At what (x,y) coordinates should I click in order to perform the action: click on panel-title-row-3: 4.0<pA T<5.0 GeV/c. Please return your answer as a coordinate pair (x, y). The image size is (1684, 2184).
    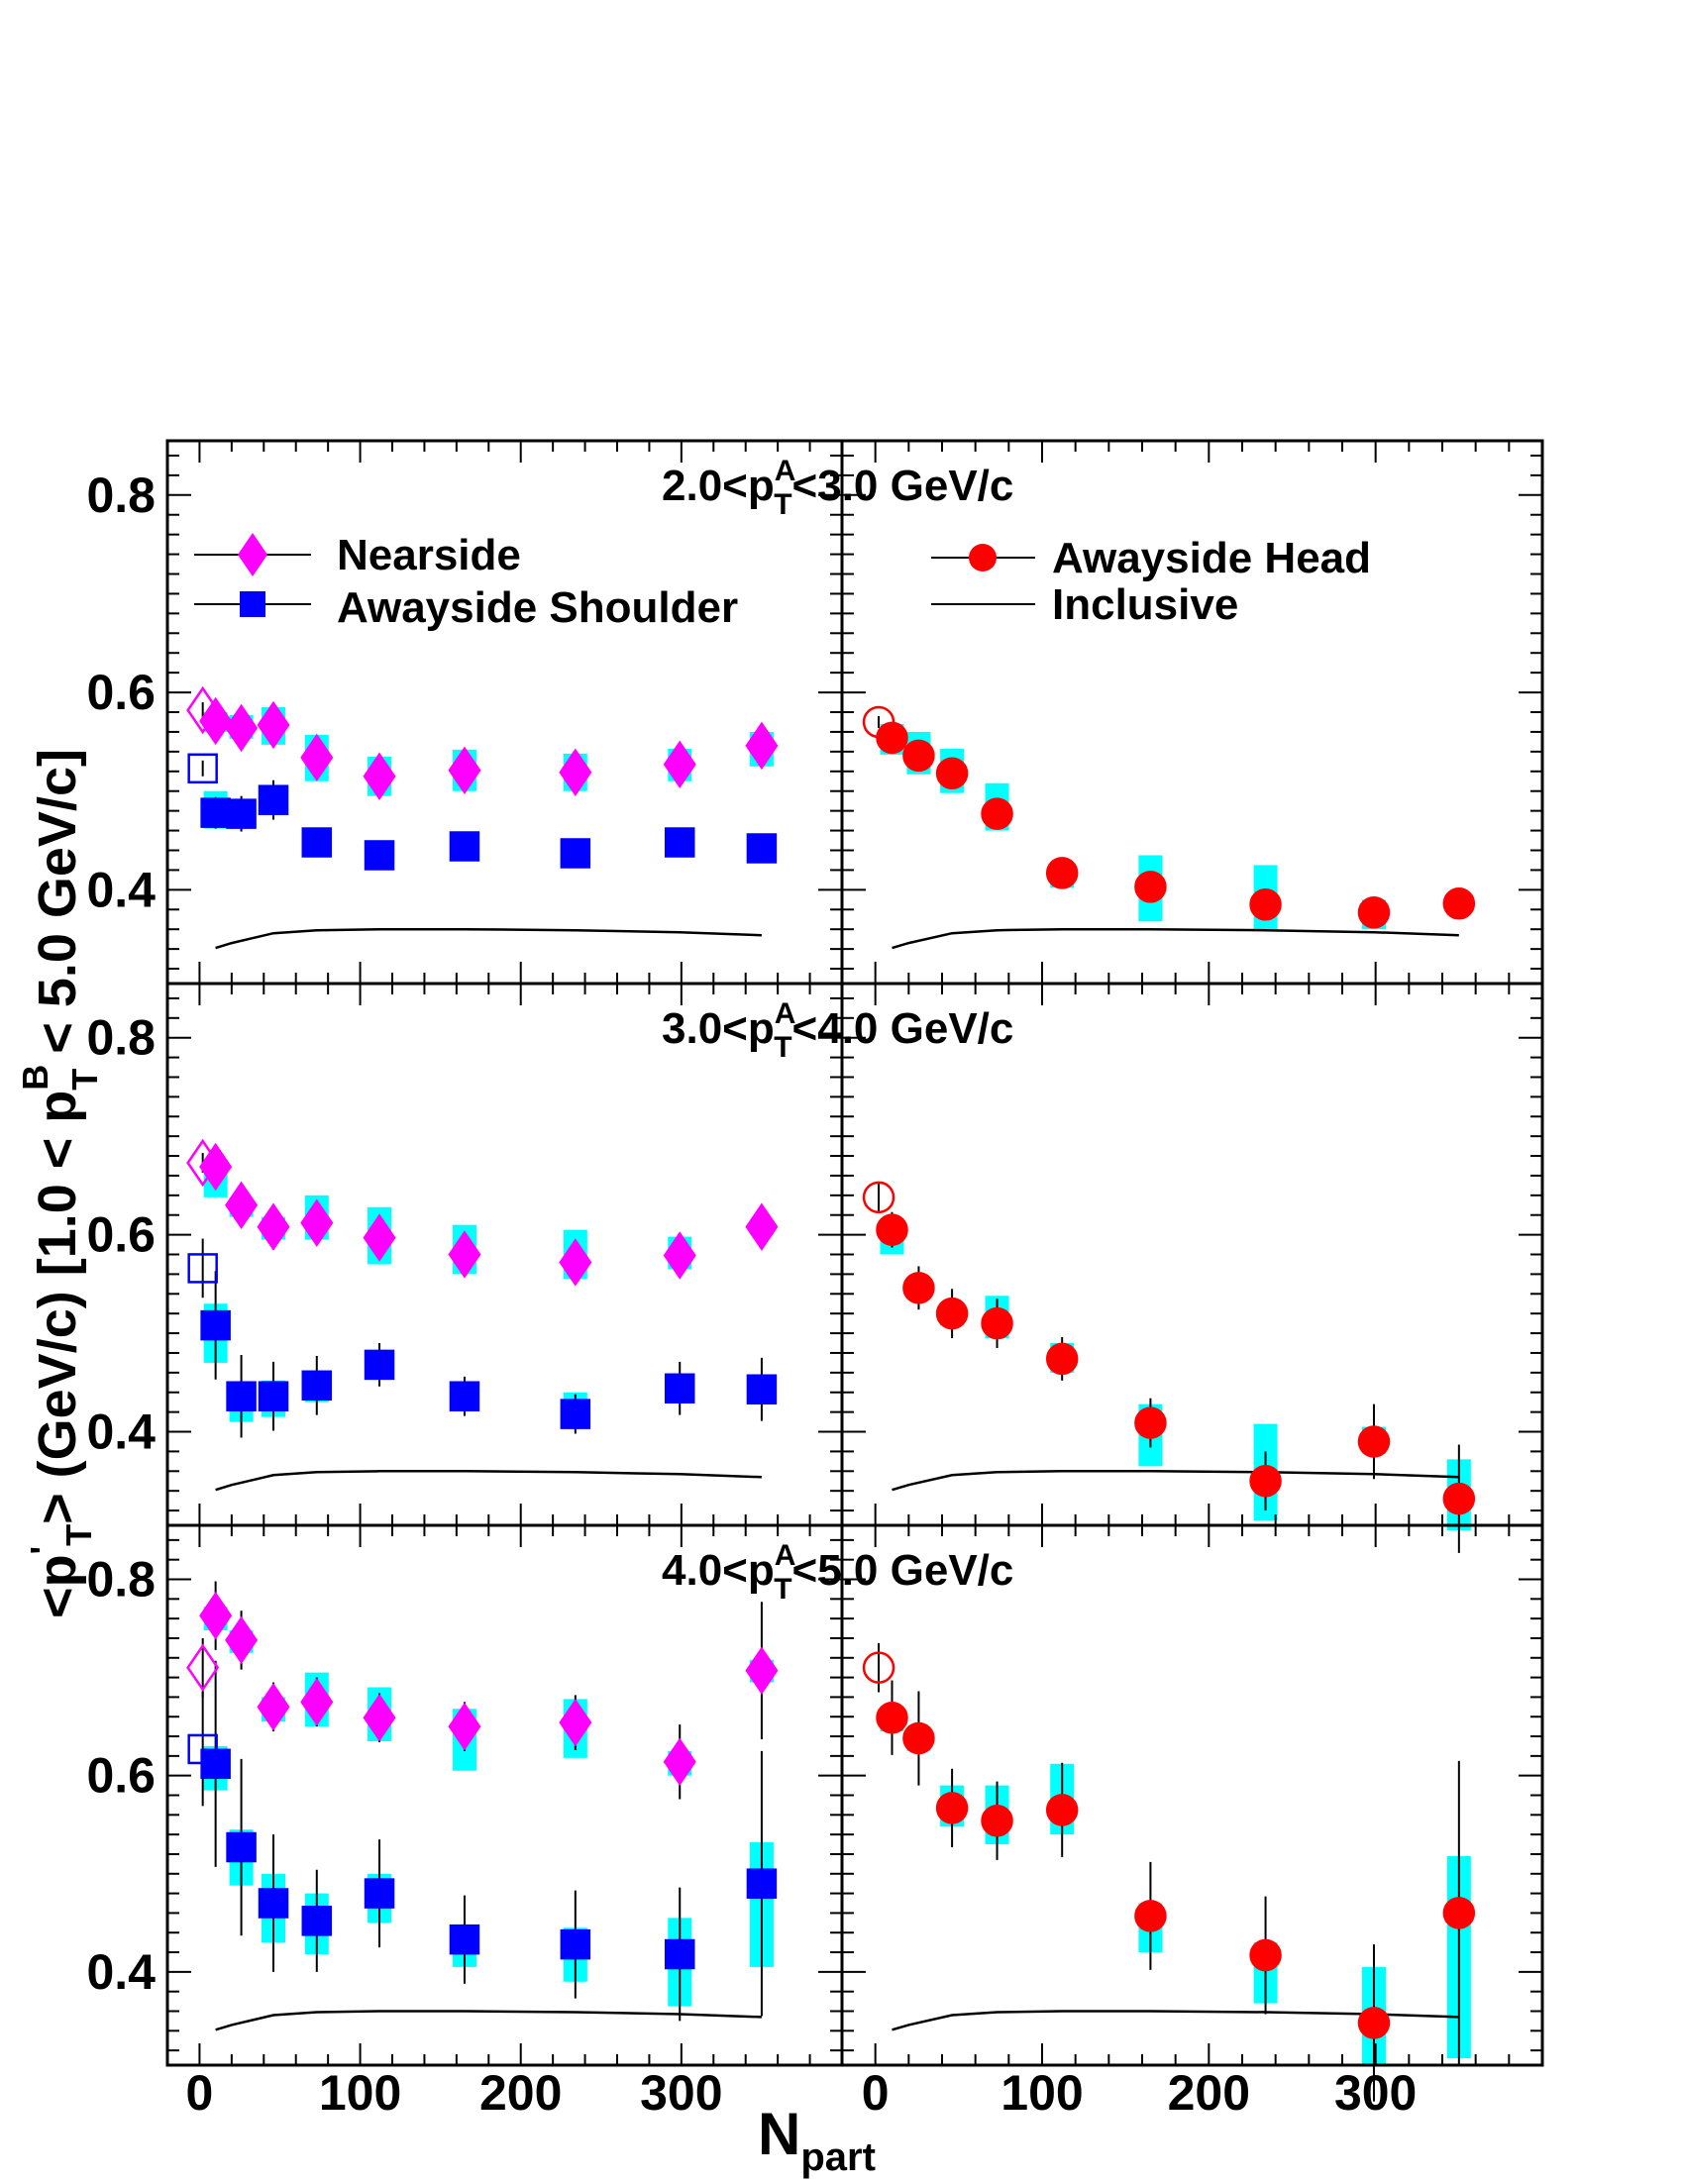
    Looking at the image, I should click on (838, 1572).